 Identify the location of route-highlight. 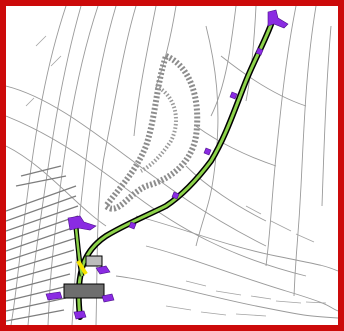
(82, 267).